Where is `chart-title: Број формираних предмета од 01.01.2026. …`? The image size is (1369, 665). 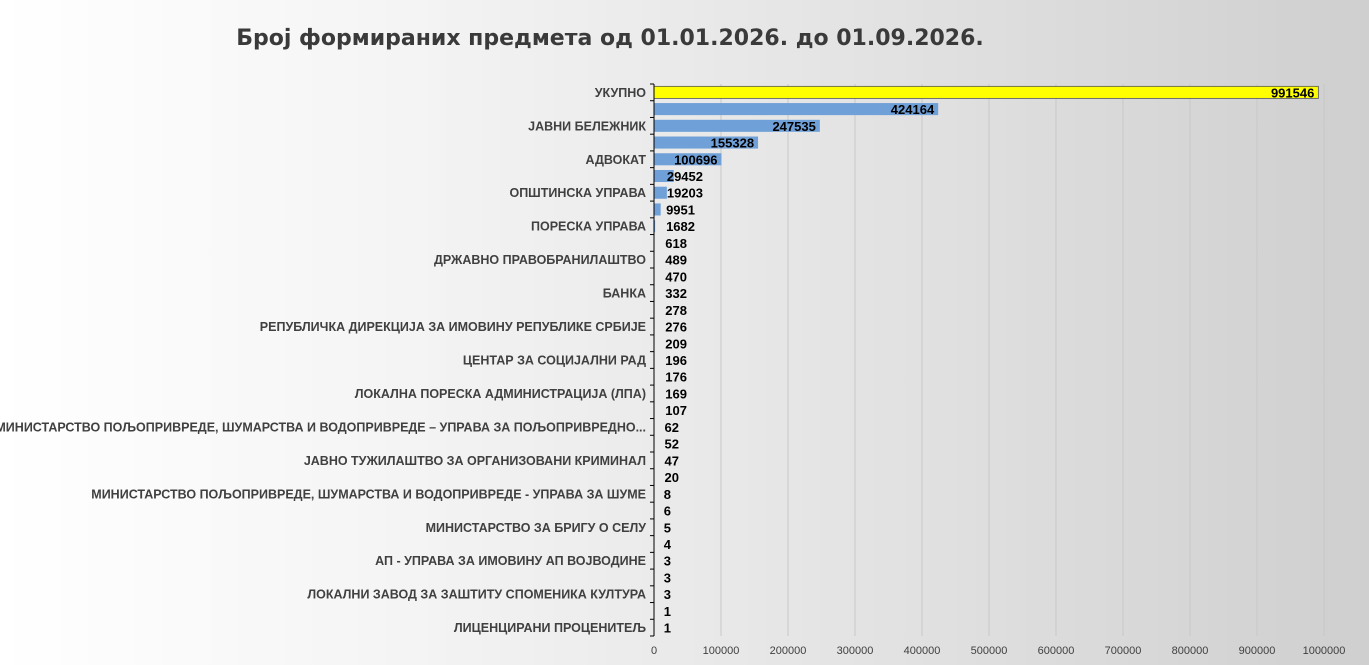 chart-title: Број формираних предмета од 01.01.2026. … is located at coordinates (610, 38).